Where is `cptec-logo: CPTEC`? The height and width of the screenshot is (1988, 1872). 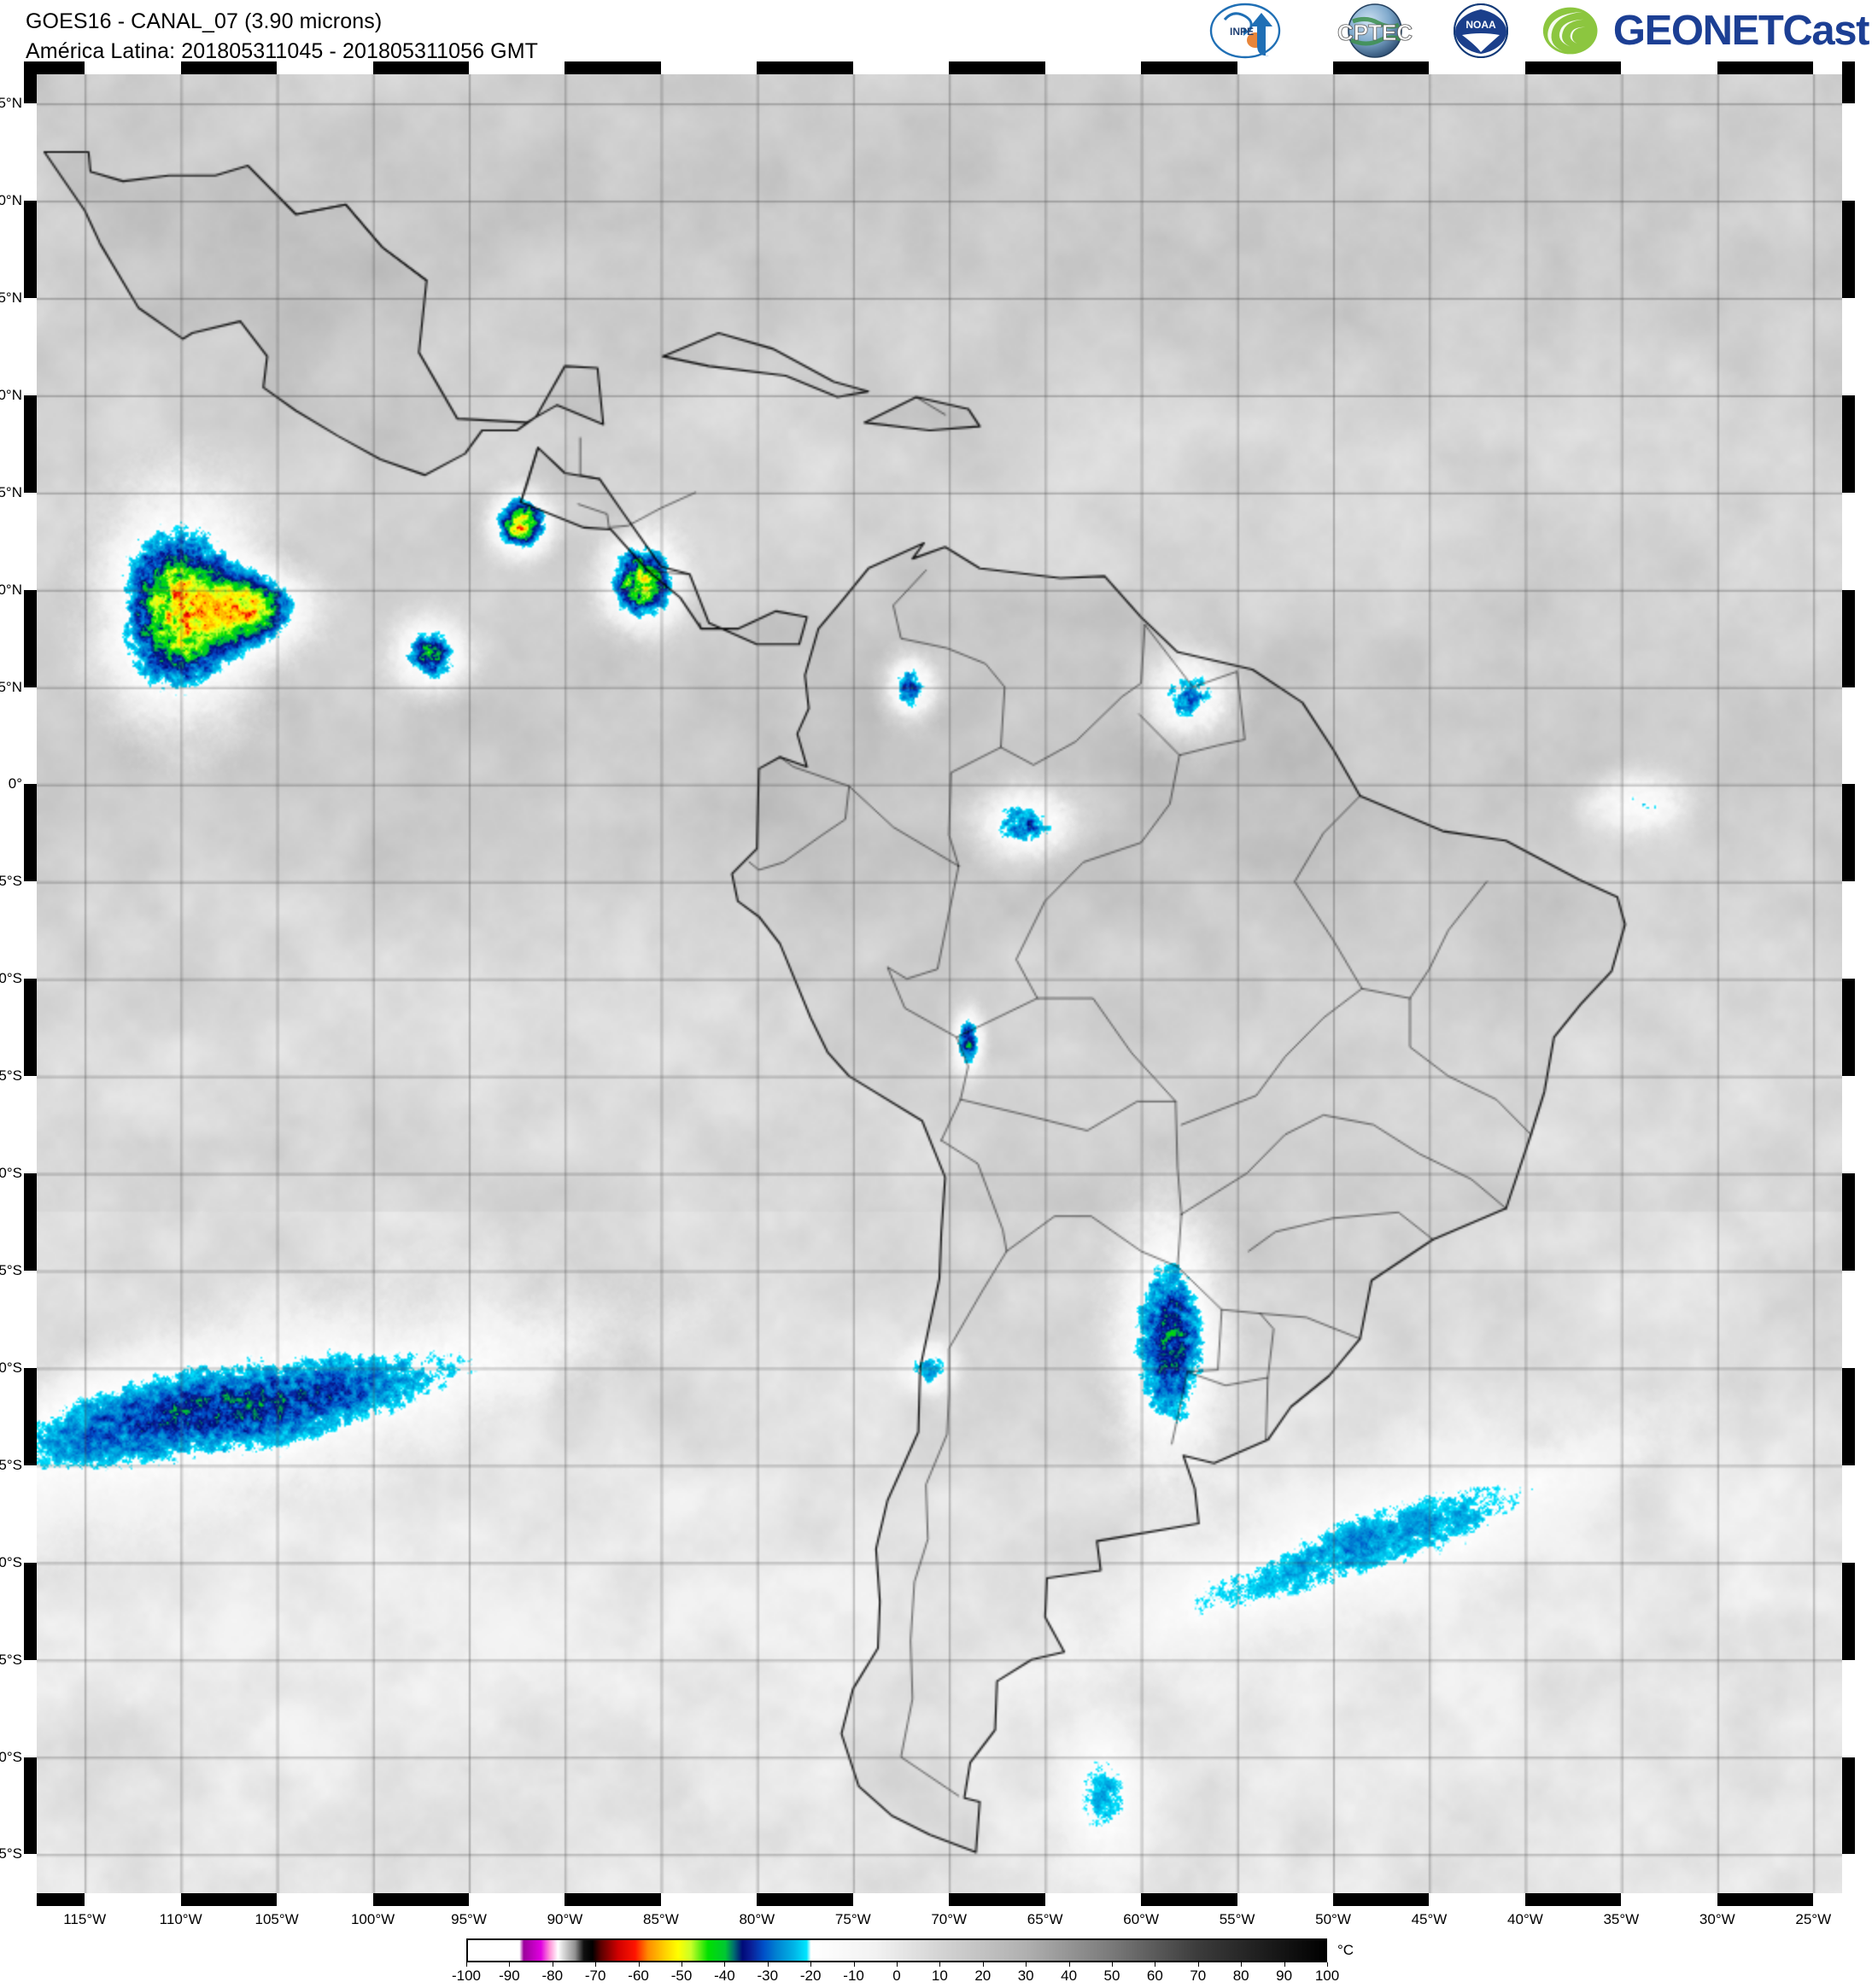 cptec-logo: CPTEC is located at coordinates (1375, 31).